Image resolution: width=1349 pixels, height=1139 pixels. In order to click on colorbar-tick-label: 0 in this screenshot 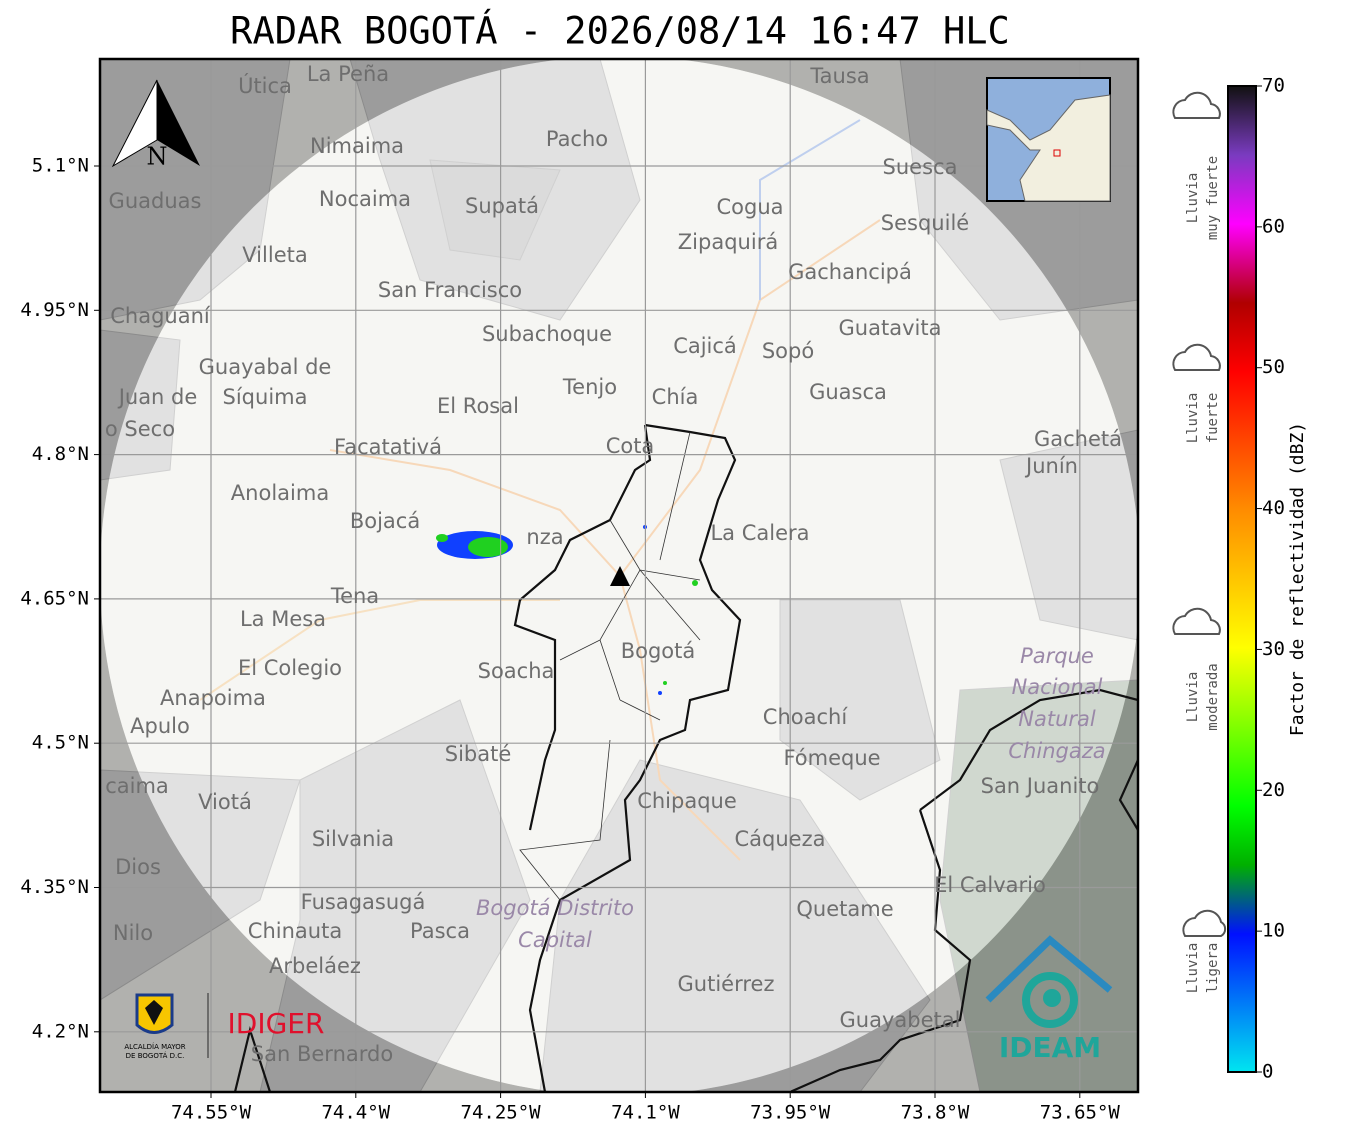, I will do `click(1267, 1072)`.